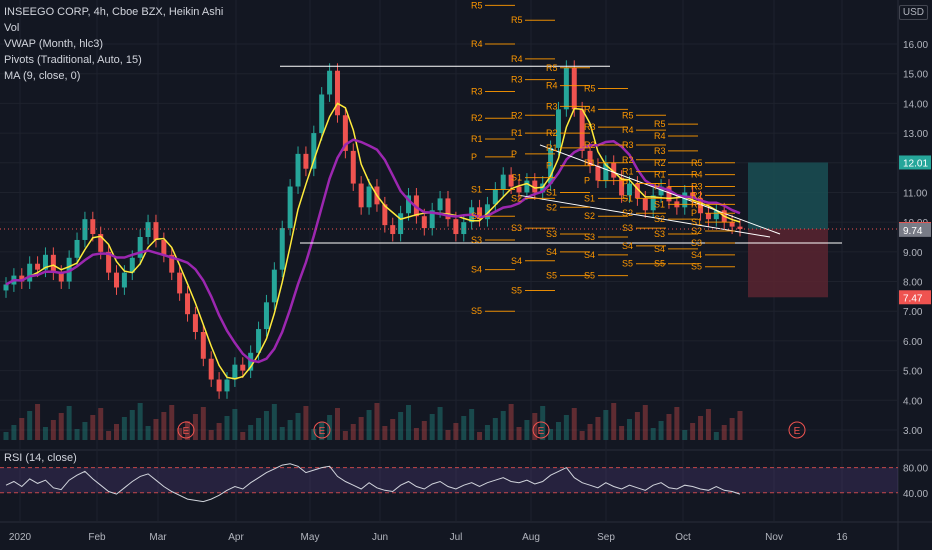 The height and width of the screenshot is (550, 932). I want to click on earnings-label: E, so click(541, 431).